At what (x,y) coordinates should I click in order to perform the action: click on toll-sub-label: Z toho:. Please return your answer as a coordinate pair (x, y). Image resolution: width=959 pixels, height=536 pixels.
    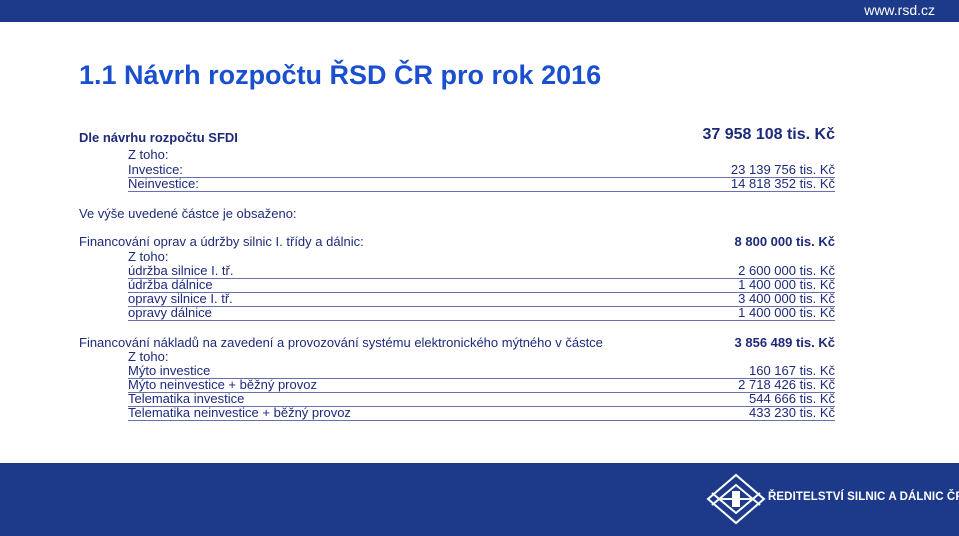
    Looking at the image, I should click on (148, 356).